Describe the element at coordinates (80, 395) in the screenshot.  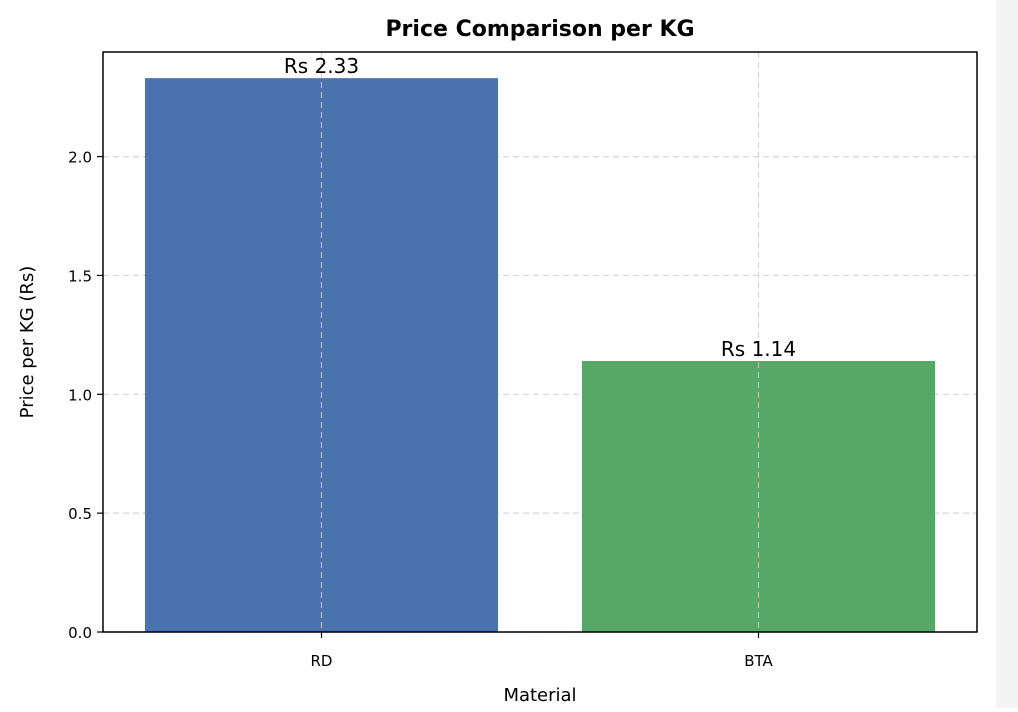
I see `y-tick-label: 1.0` at that location.